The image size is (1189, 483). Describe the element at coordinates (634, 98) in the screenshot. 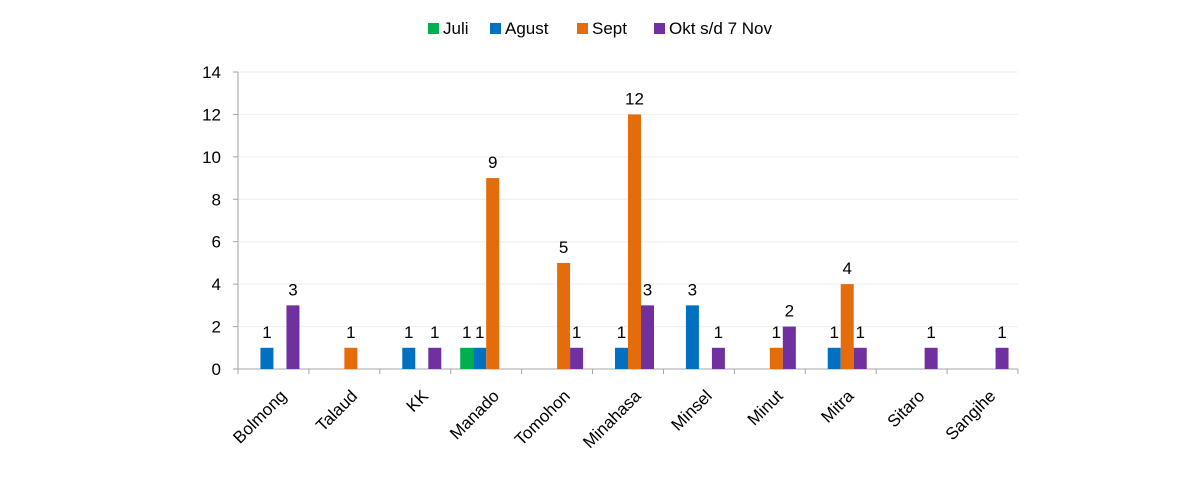

I see `data-label: 12` at that location.